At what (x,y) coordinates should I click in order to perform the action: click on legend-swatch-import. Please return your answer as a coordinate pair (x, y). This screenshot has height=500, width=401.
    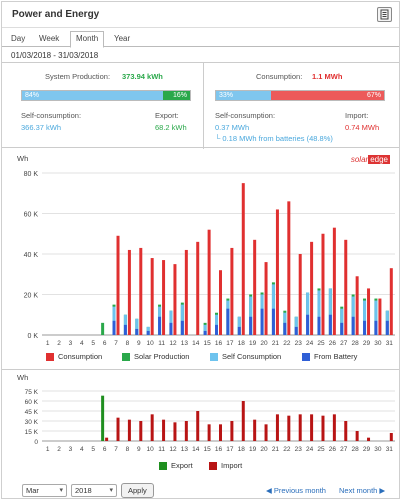
    Looking at the image, I should click on (213, 465).